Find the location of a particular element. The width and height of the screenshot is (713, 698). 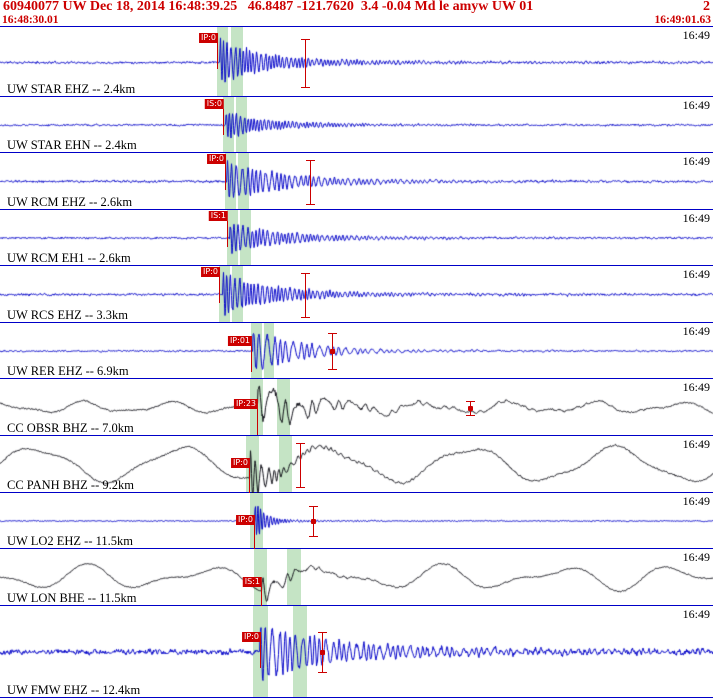

station-label: CC PANH BHZ -- 9.2km is located at coordinates (70, 485).